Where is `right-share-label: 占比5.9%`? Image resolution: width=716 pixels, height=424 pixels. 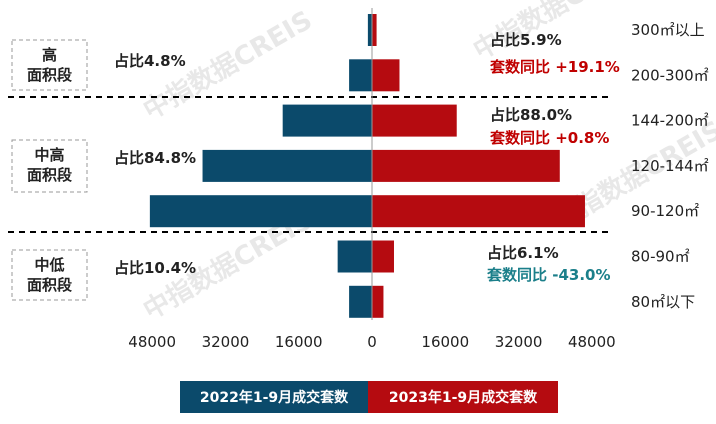
right-share-label: 占比5.9% is located at coordinates (526, 40).